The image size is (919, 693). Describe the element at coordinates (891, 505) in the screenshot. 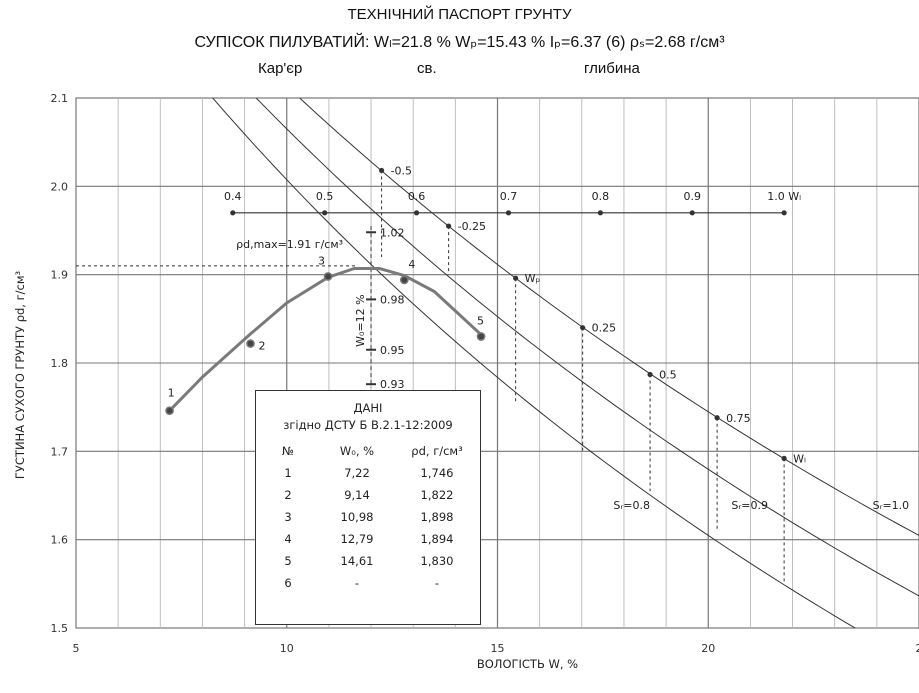

I see `saturation-label: Sᵣ=1.0` at that location.